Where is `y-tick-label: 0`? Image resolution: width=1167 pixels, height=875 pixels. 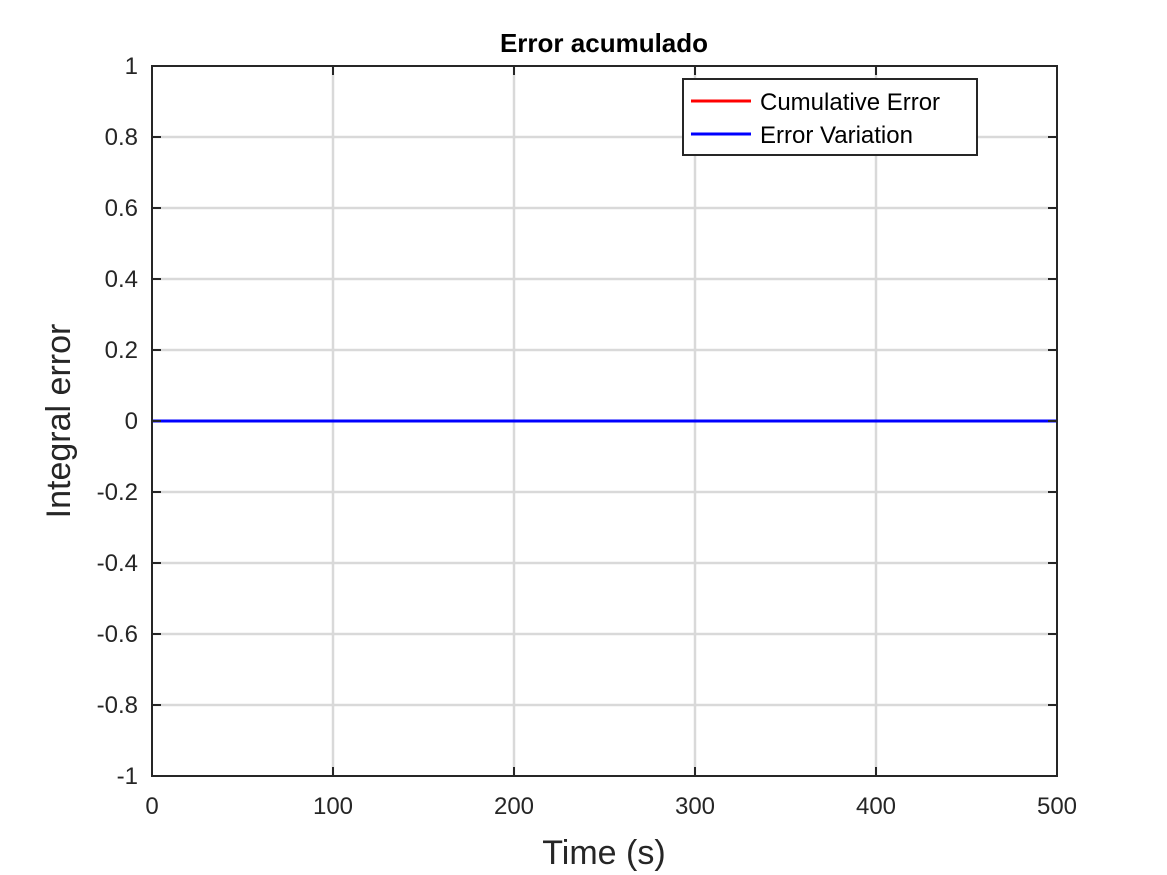
y-tick-label: 0 is located at coordinates (131, 421).